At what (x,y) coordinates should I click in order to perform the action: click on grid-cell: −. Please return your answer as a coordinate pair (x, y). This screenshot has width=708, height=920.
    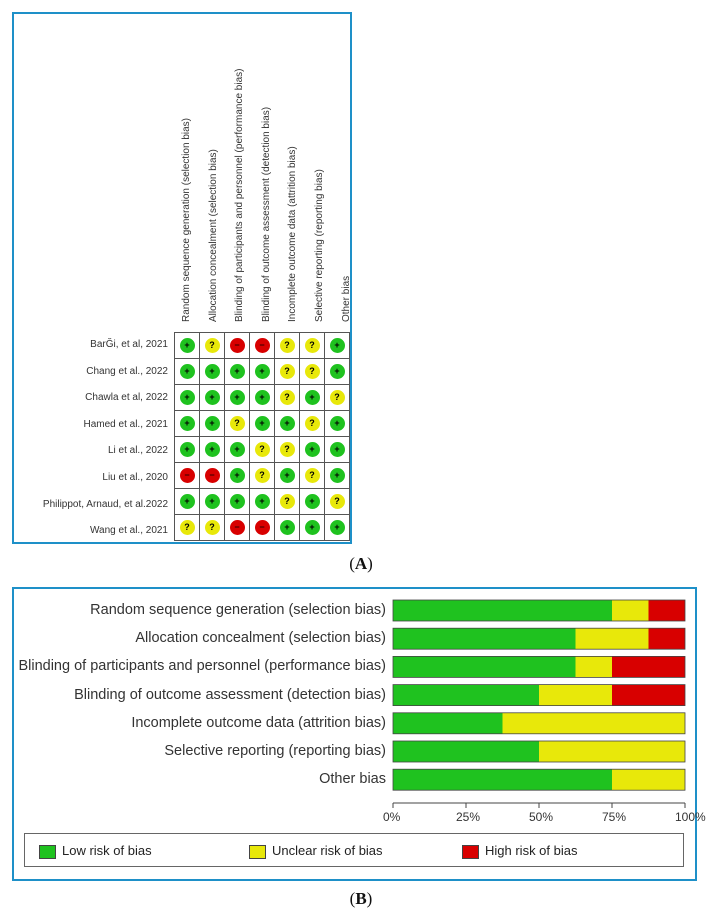
    Looking at the image, I should click on (237, 527).